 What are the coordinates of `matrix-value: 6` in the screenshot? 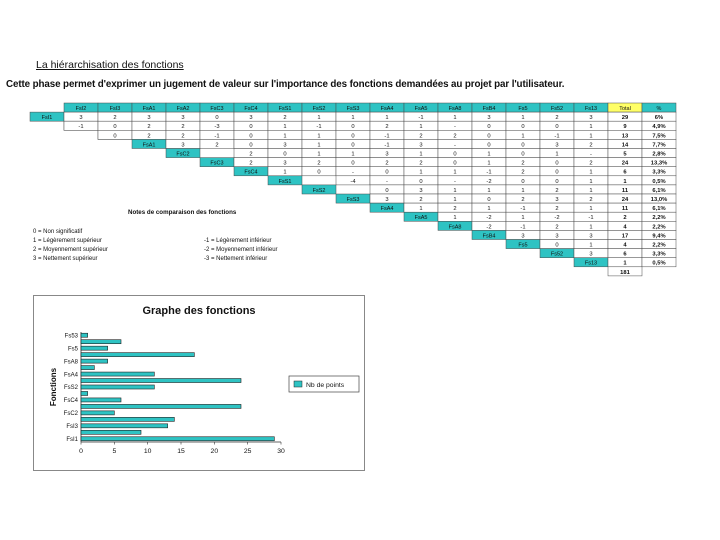 It's located at (625, 173).